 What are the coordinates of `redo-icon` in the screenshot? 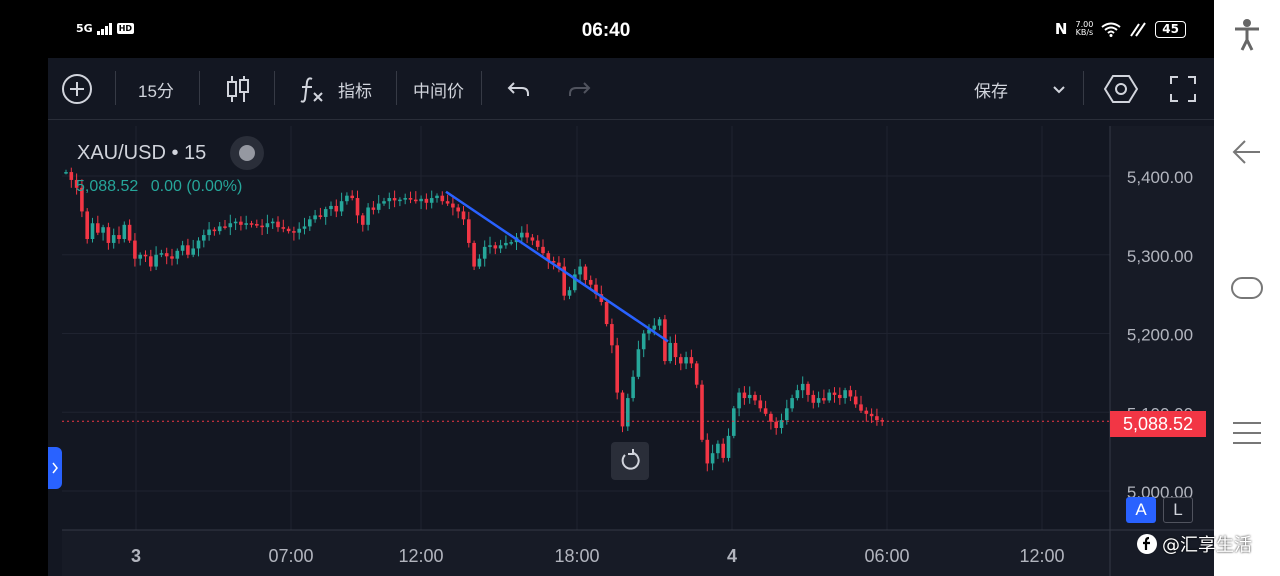 It's located at (580, 89).